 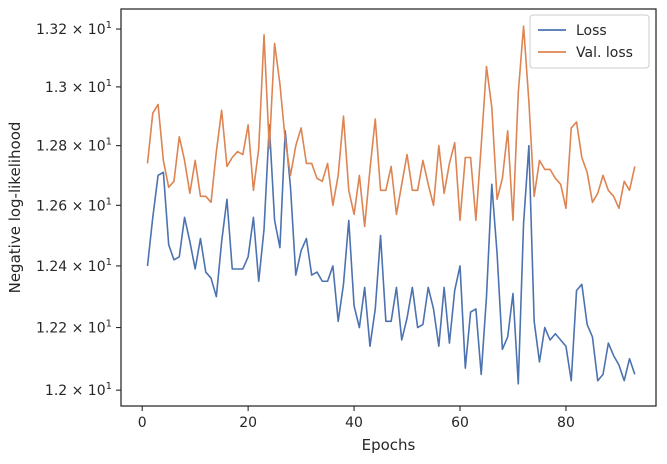 What do you see at coordinates (78, 390) in the screenshot?
I see `y-tick-label: 1.2 × 10¹` at bounding box center [78, 390].